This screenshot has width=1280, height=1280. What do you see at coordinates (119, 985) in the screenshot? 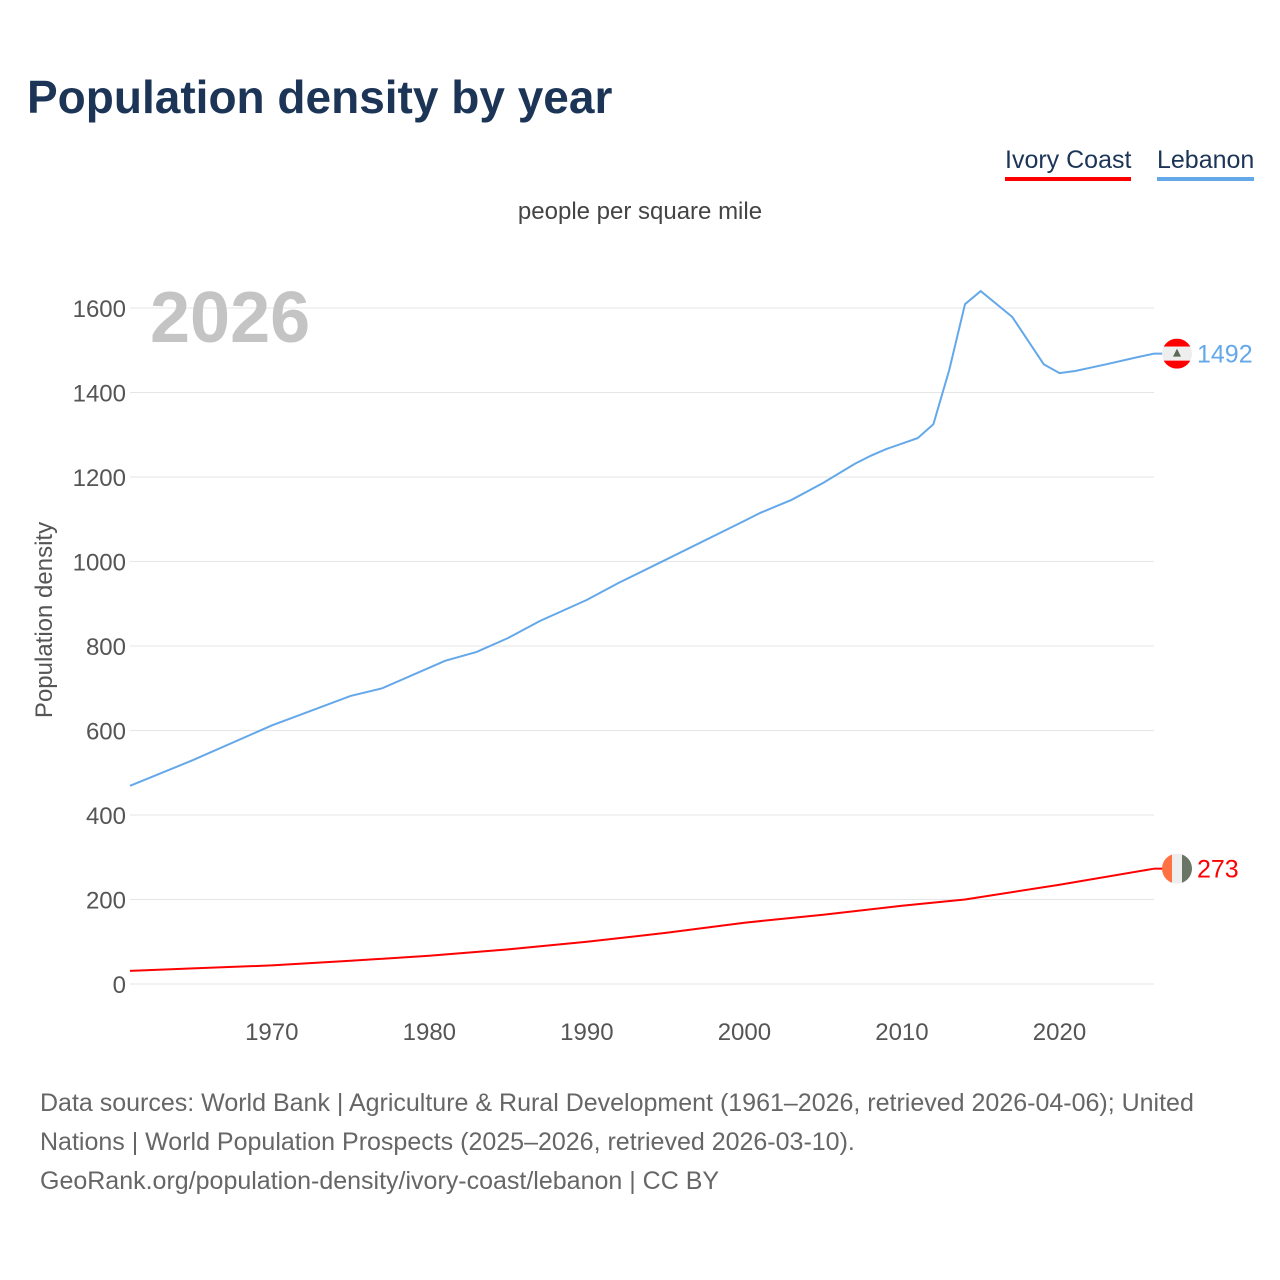
I see `y-tick-label: 0` at bounding box center [119, 985].